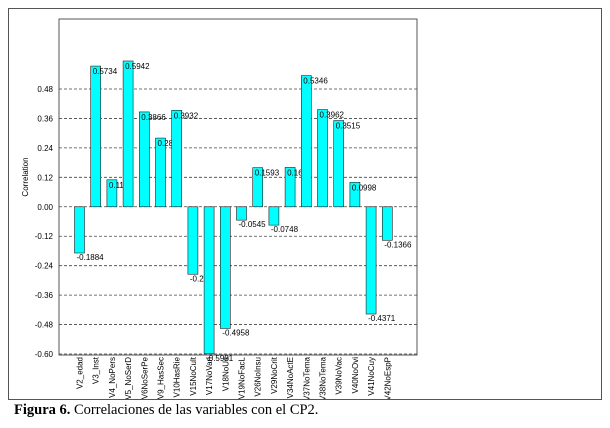  I want to click on data-label: 0.5346, so click(315, 81).